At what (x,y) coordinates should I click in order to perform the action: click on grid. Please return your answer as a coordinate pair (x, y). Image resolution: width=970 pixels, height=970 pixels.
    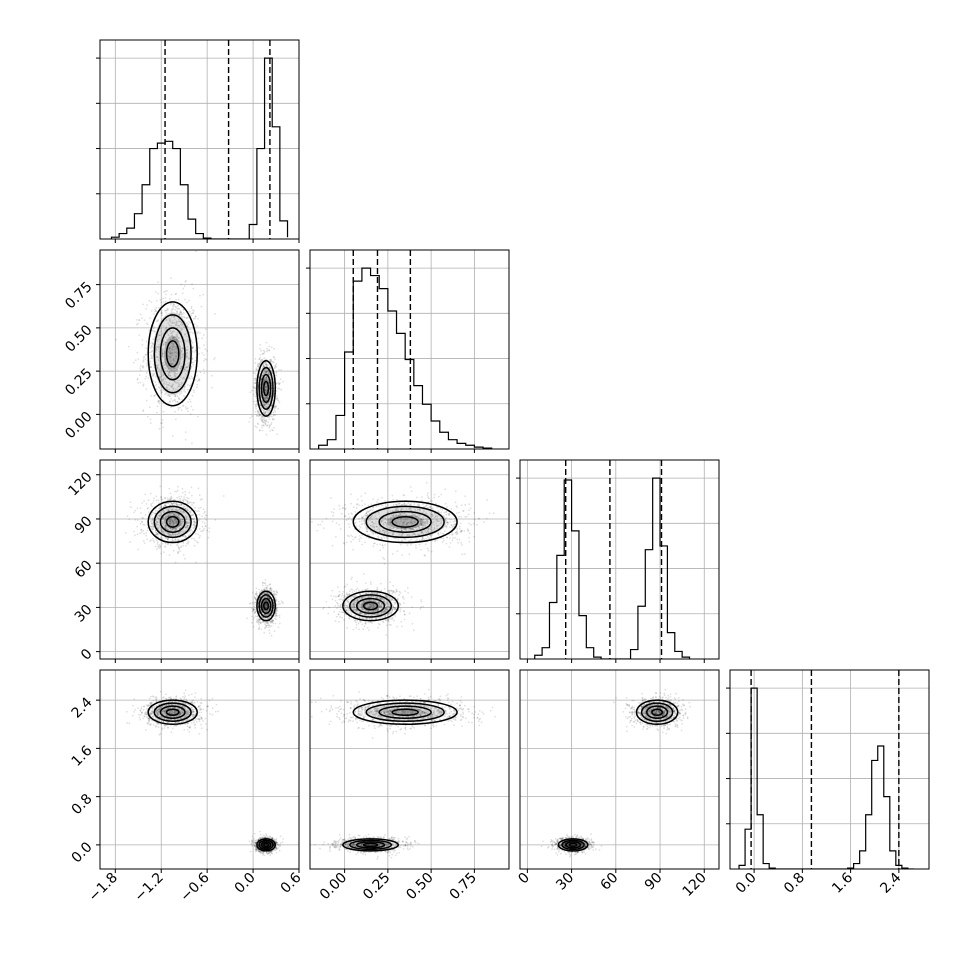
    Looking at the image, I should click on (199, 559).